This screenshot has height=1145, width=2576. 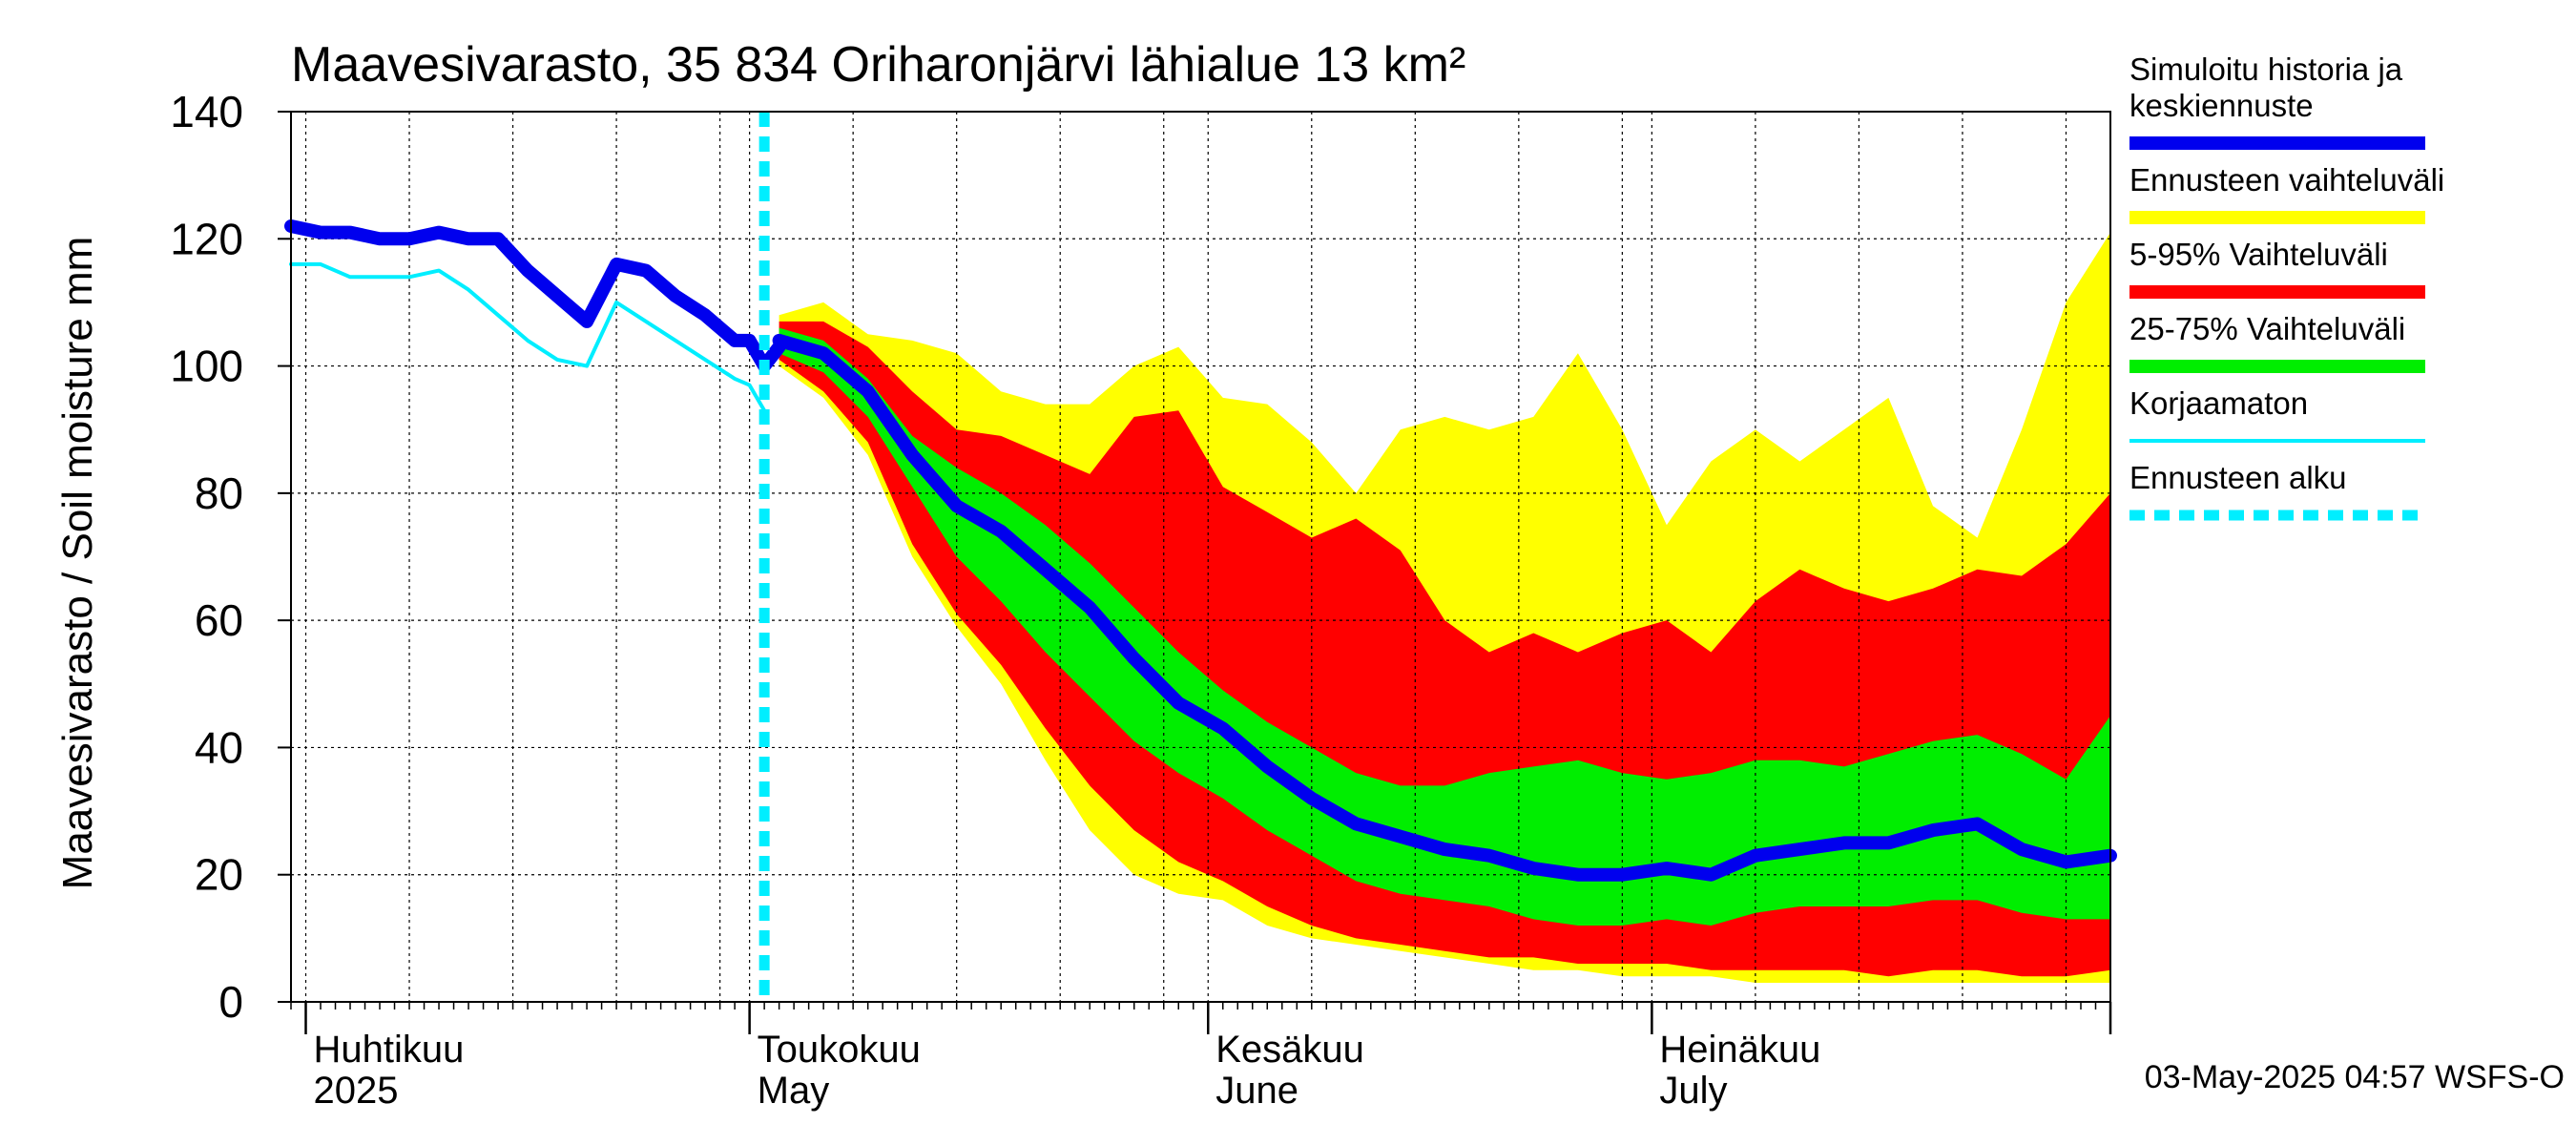 I want to click on simulated-history-line, so click(x=535, y=296).